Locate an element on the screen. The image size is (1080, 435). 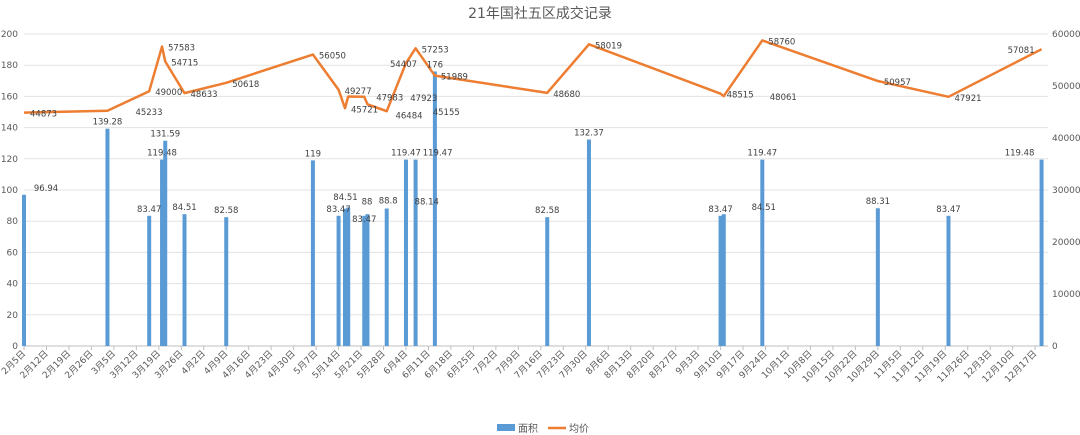
line-data-label: 48633 is located at coordinates (204, 95).